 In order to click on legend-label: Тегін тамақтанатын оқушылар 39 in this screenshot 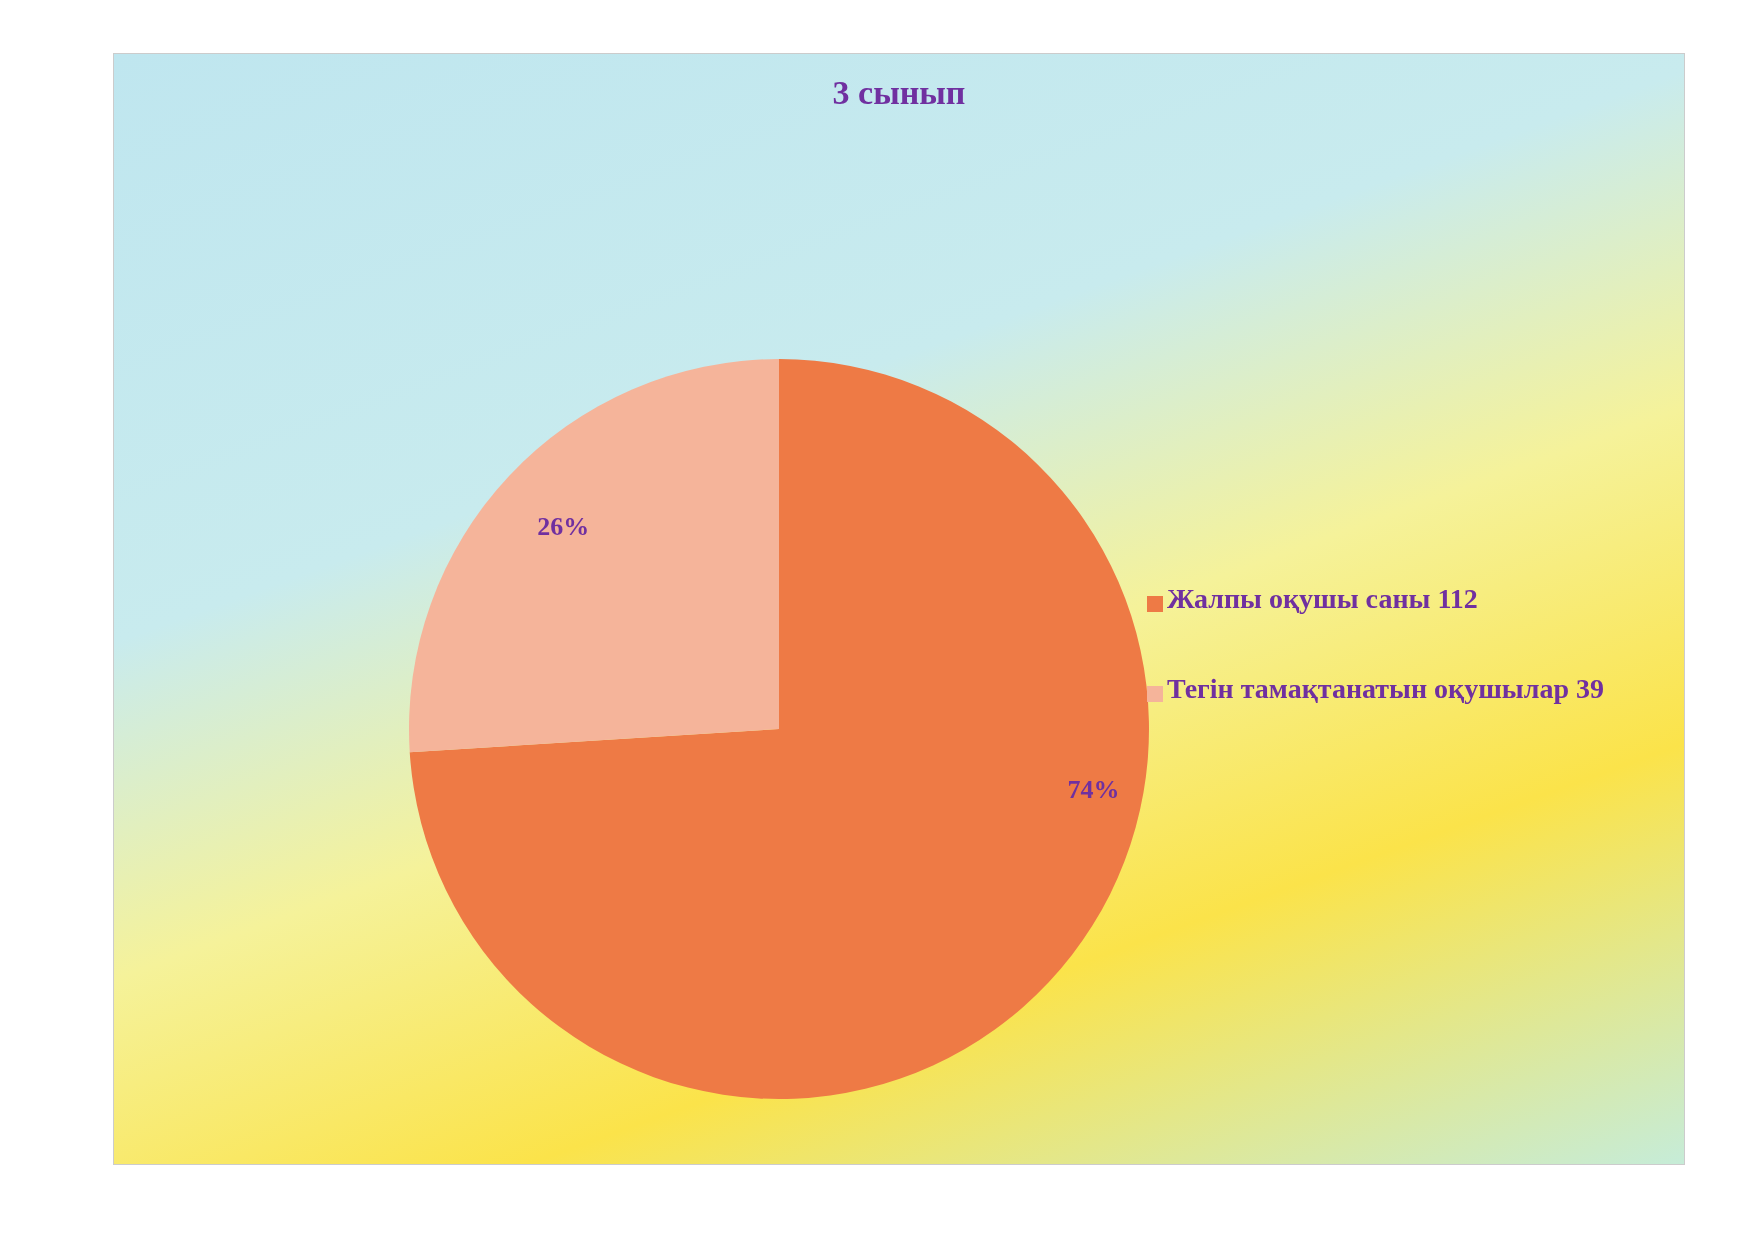, I will do `click(1385, 688)`.